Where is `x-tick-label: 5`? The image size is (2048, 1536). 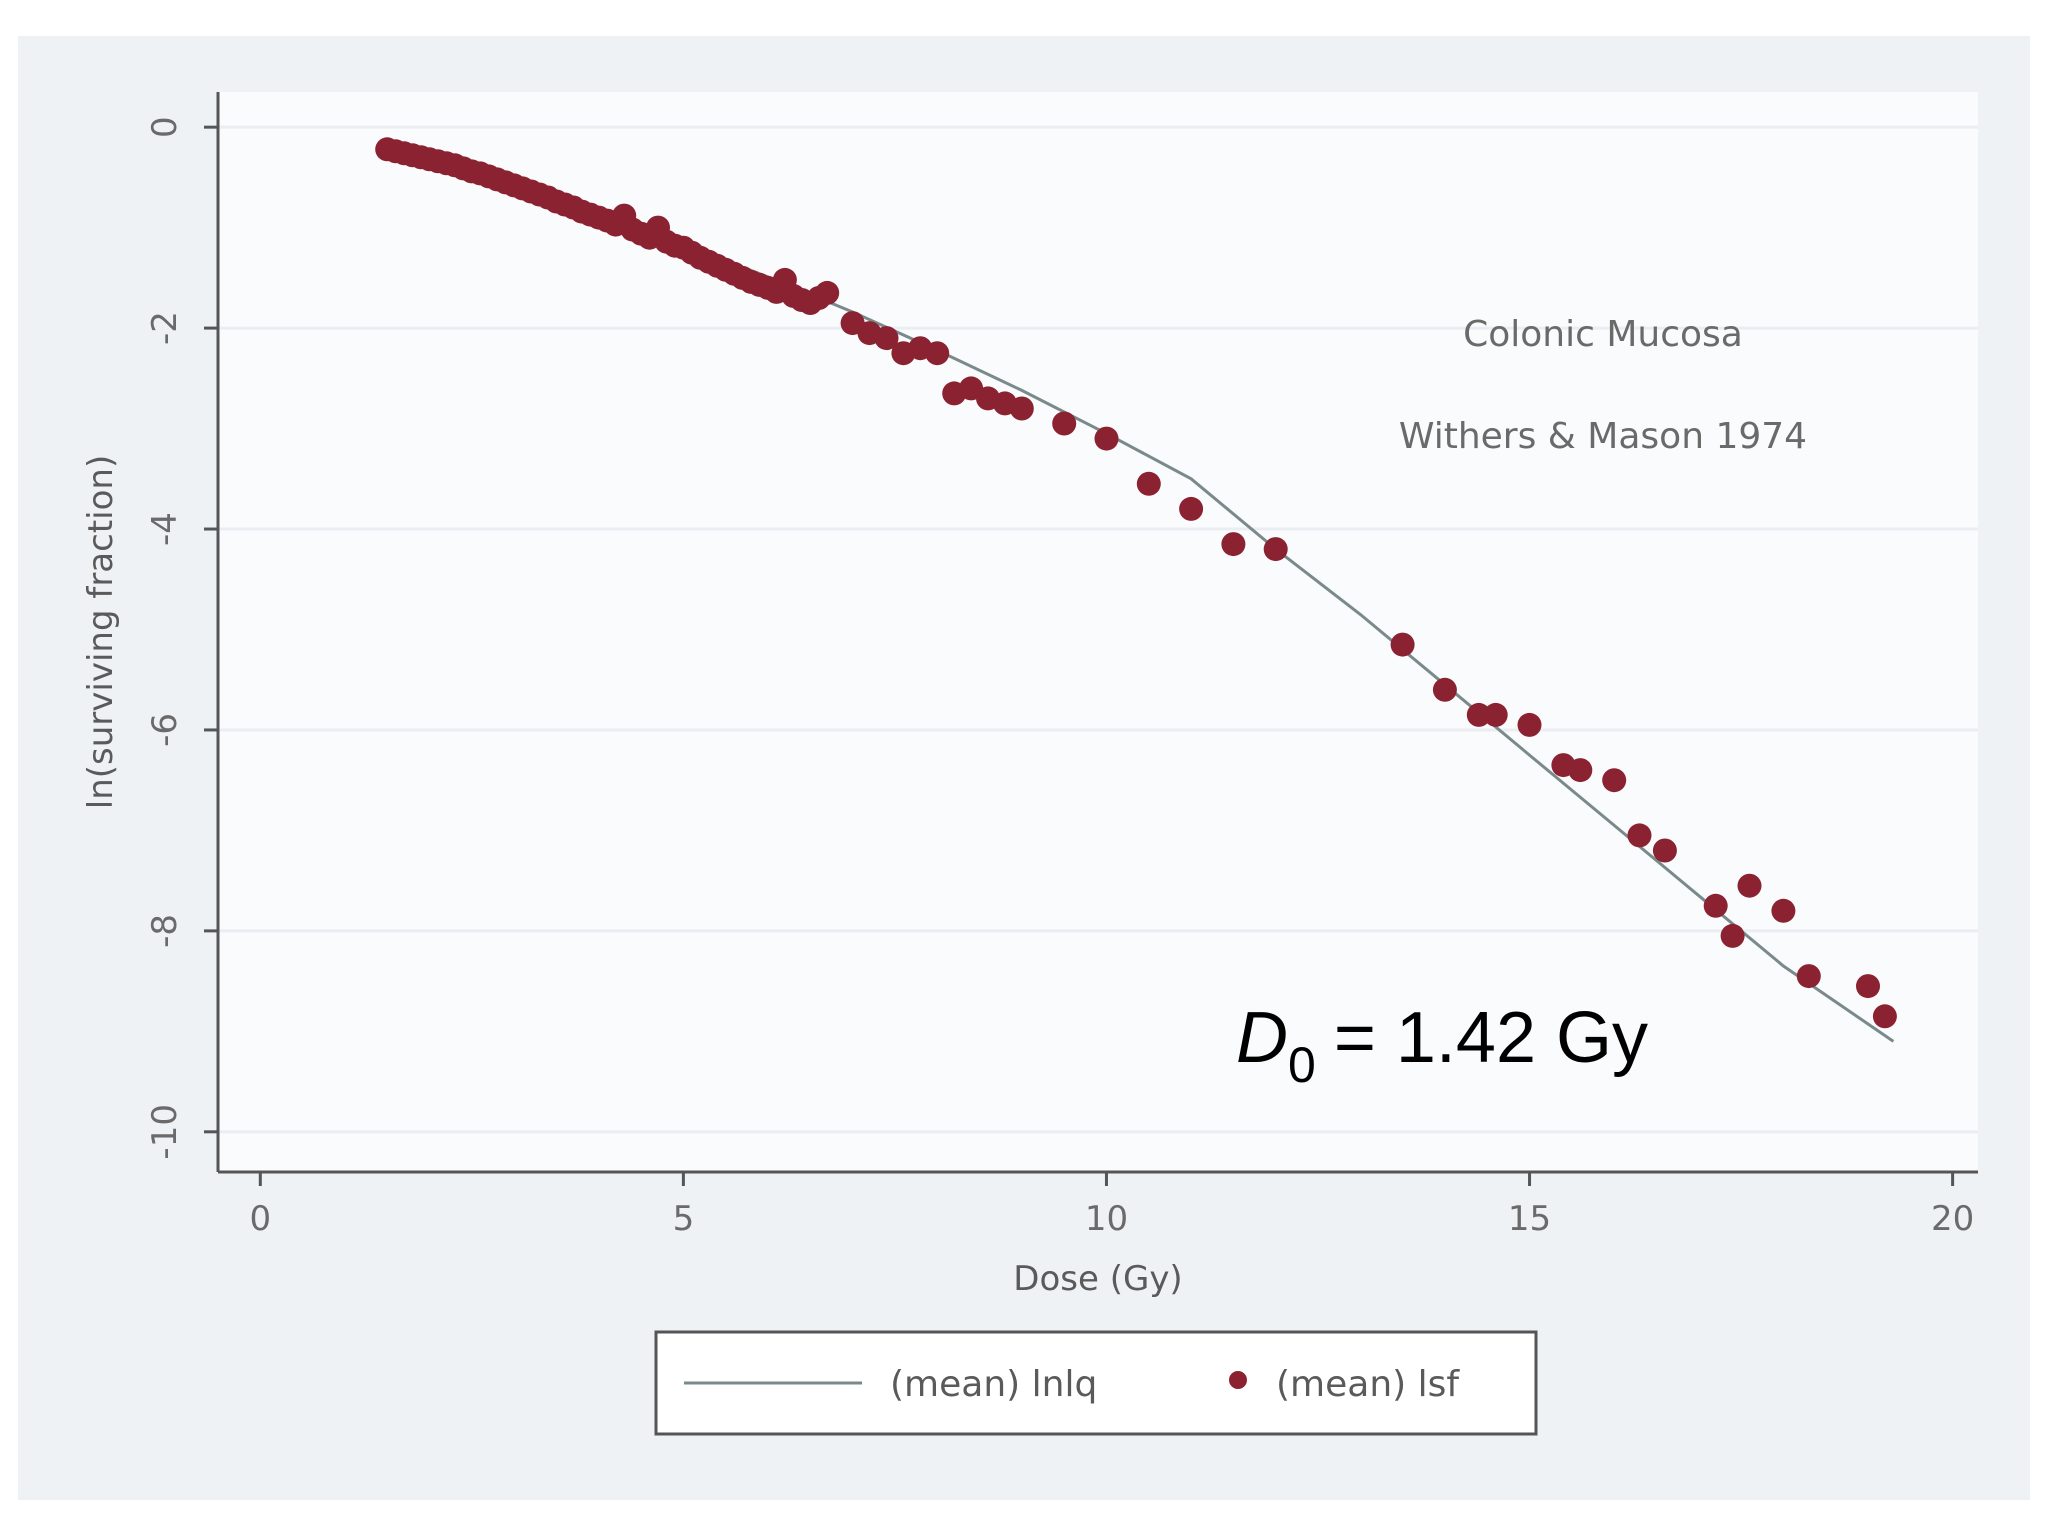 x-tick-label: 5 is located at coordinates (684, 1219).